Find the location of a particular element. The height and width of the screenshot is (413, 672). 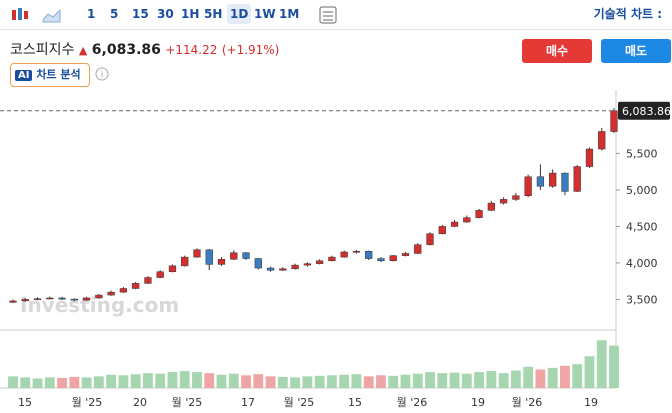

ai-analysis: AI 차트 분석 is located at coordinates (50, 75).